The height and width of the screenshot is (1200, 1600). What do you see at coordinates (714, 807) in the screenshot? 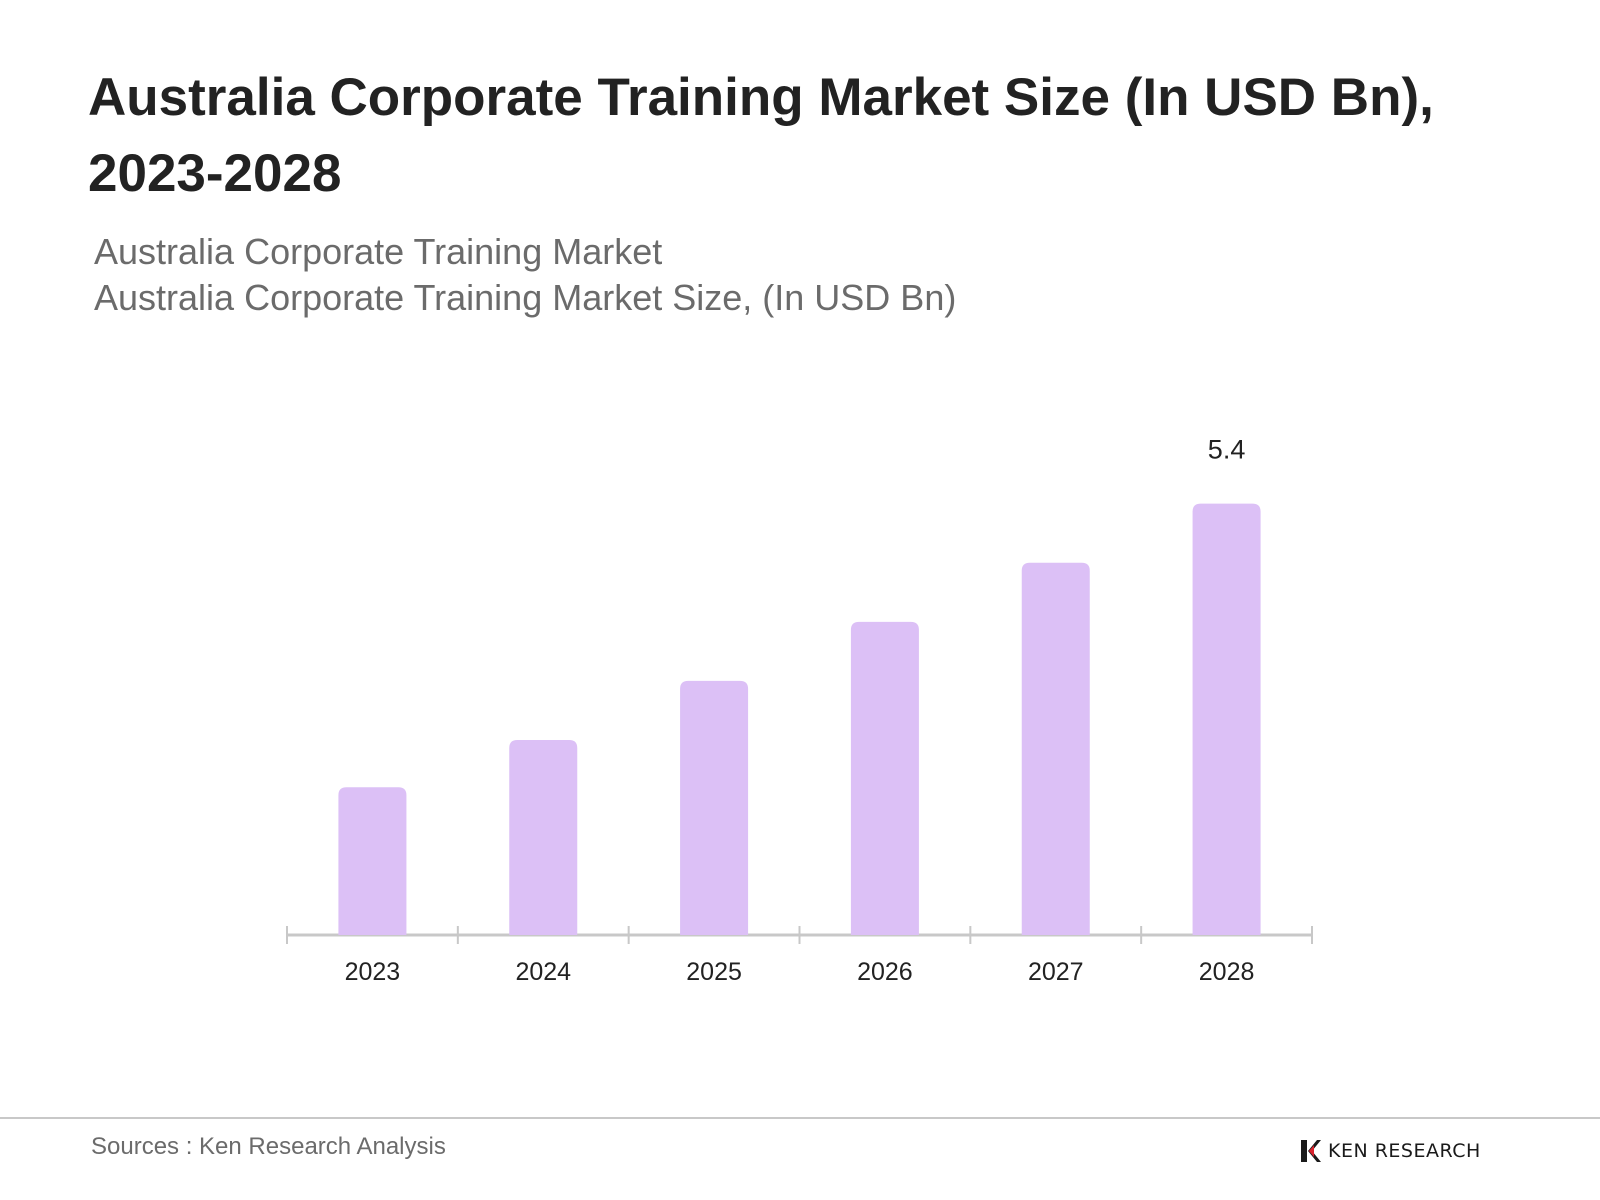
I see `bar-2025` at bounding box center [714, 807].